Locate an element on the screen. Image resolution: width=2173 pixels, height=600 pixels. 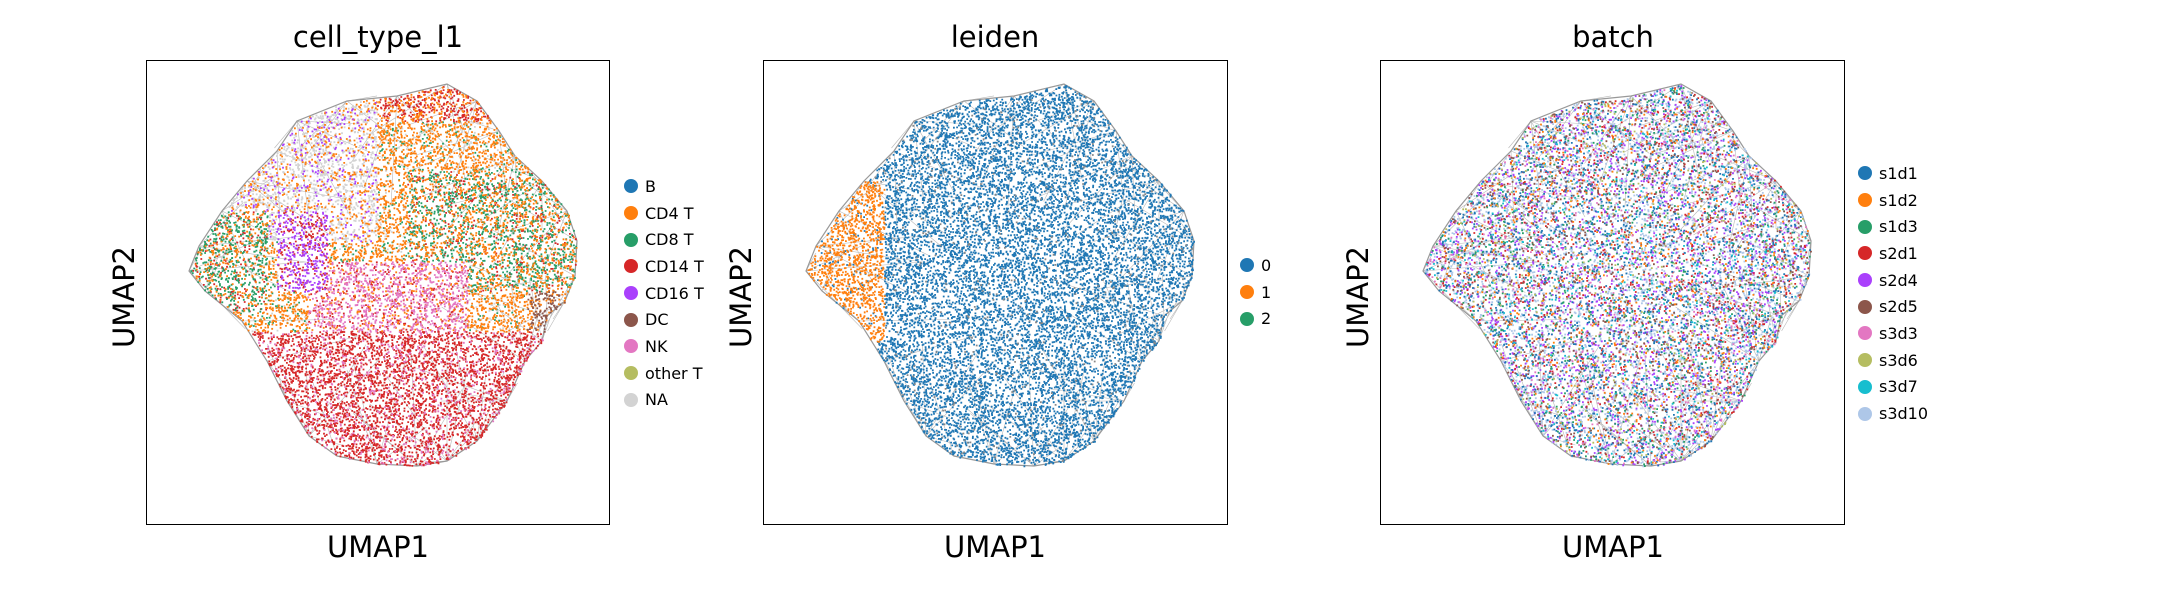
legend-label: NK is located at coordinates (656, 346).